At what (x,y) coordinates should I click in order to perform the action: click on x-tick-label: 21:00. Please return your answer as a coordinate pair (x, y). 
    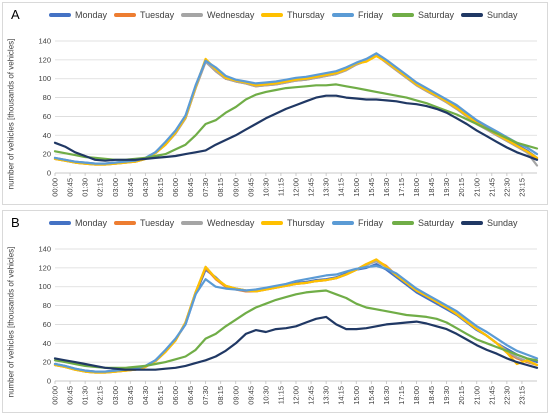
    Looking at the image, I should click on (476, 187).